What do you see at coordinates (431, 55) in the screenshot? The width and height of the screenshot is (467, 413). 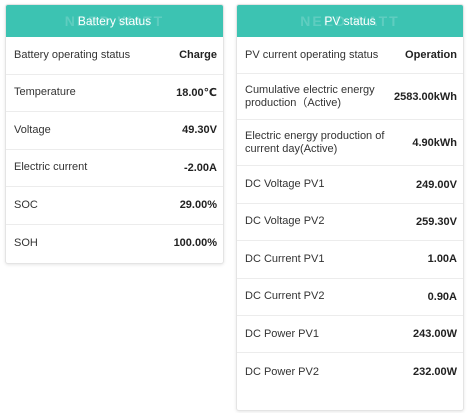 I see `row-value: Operation` at bounding box center [431, 55].